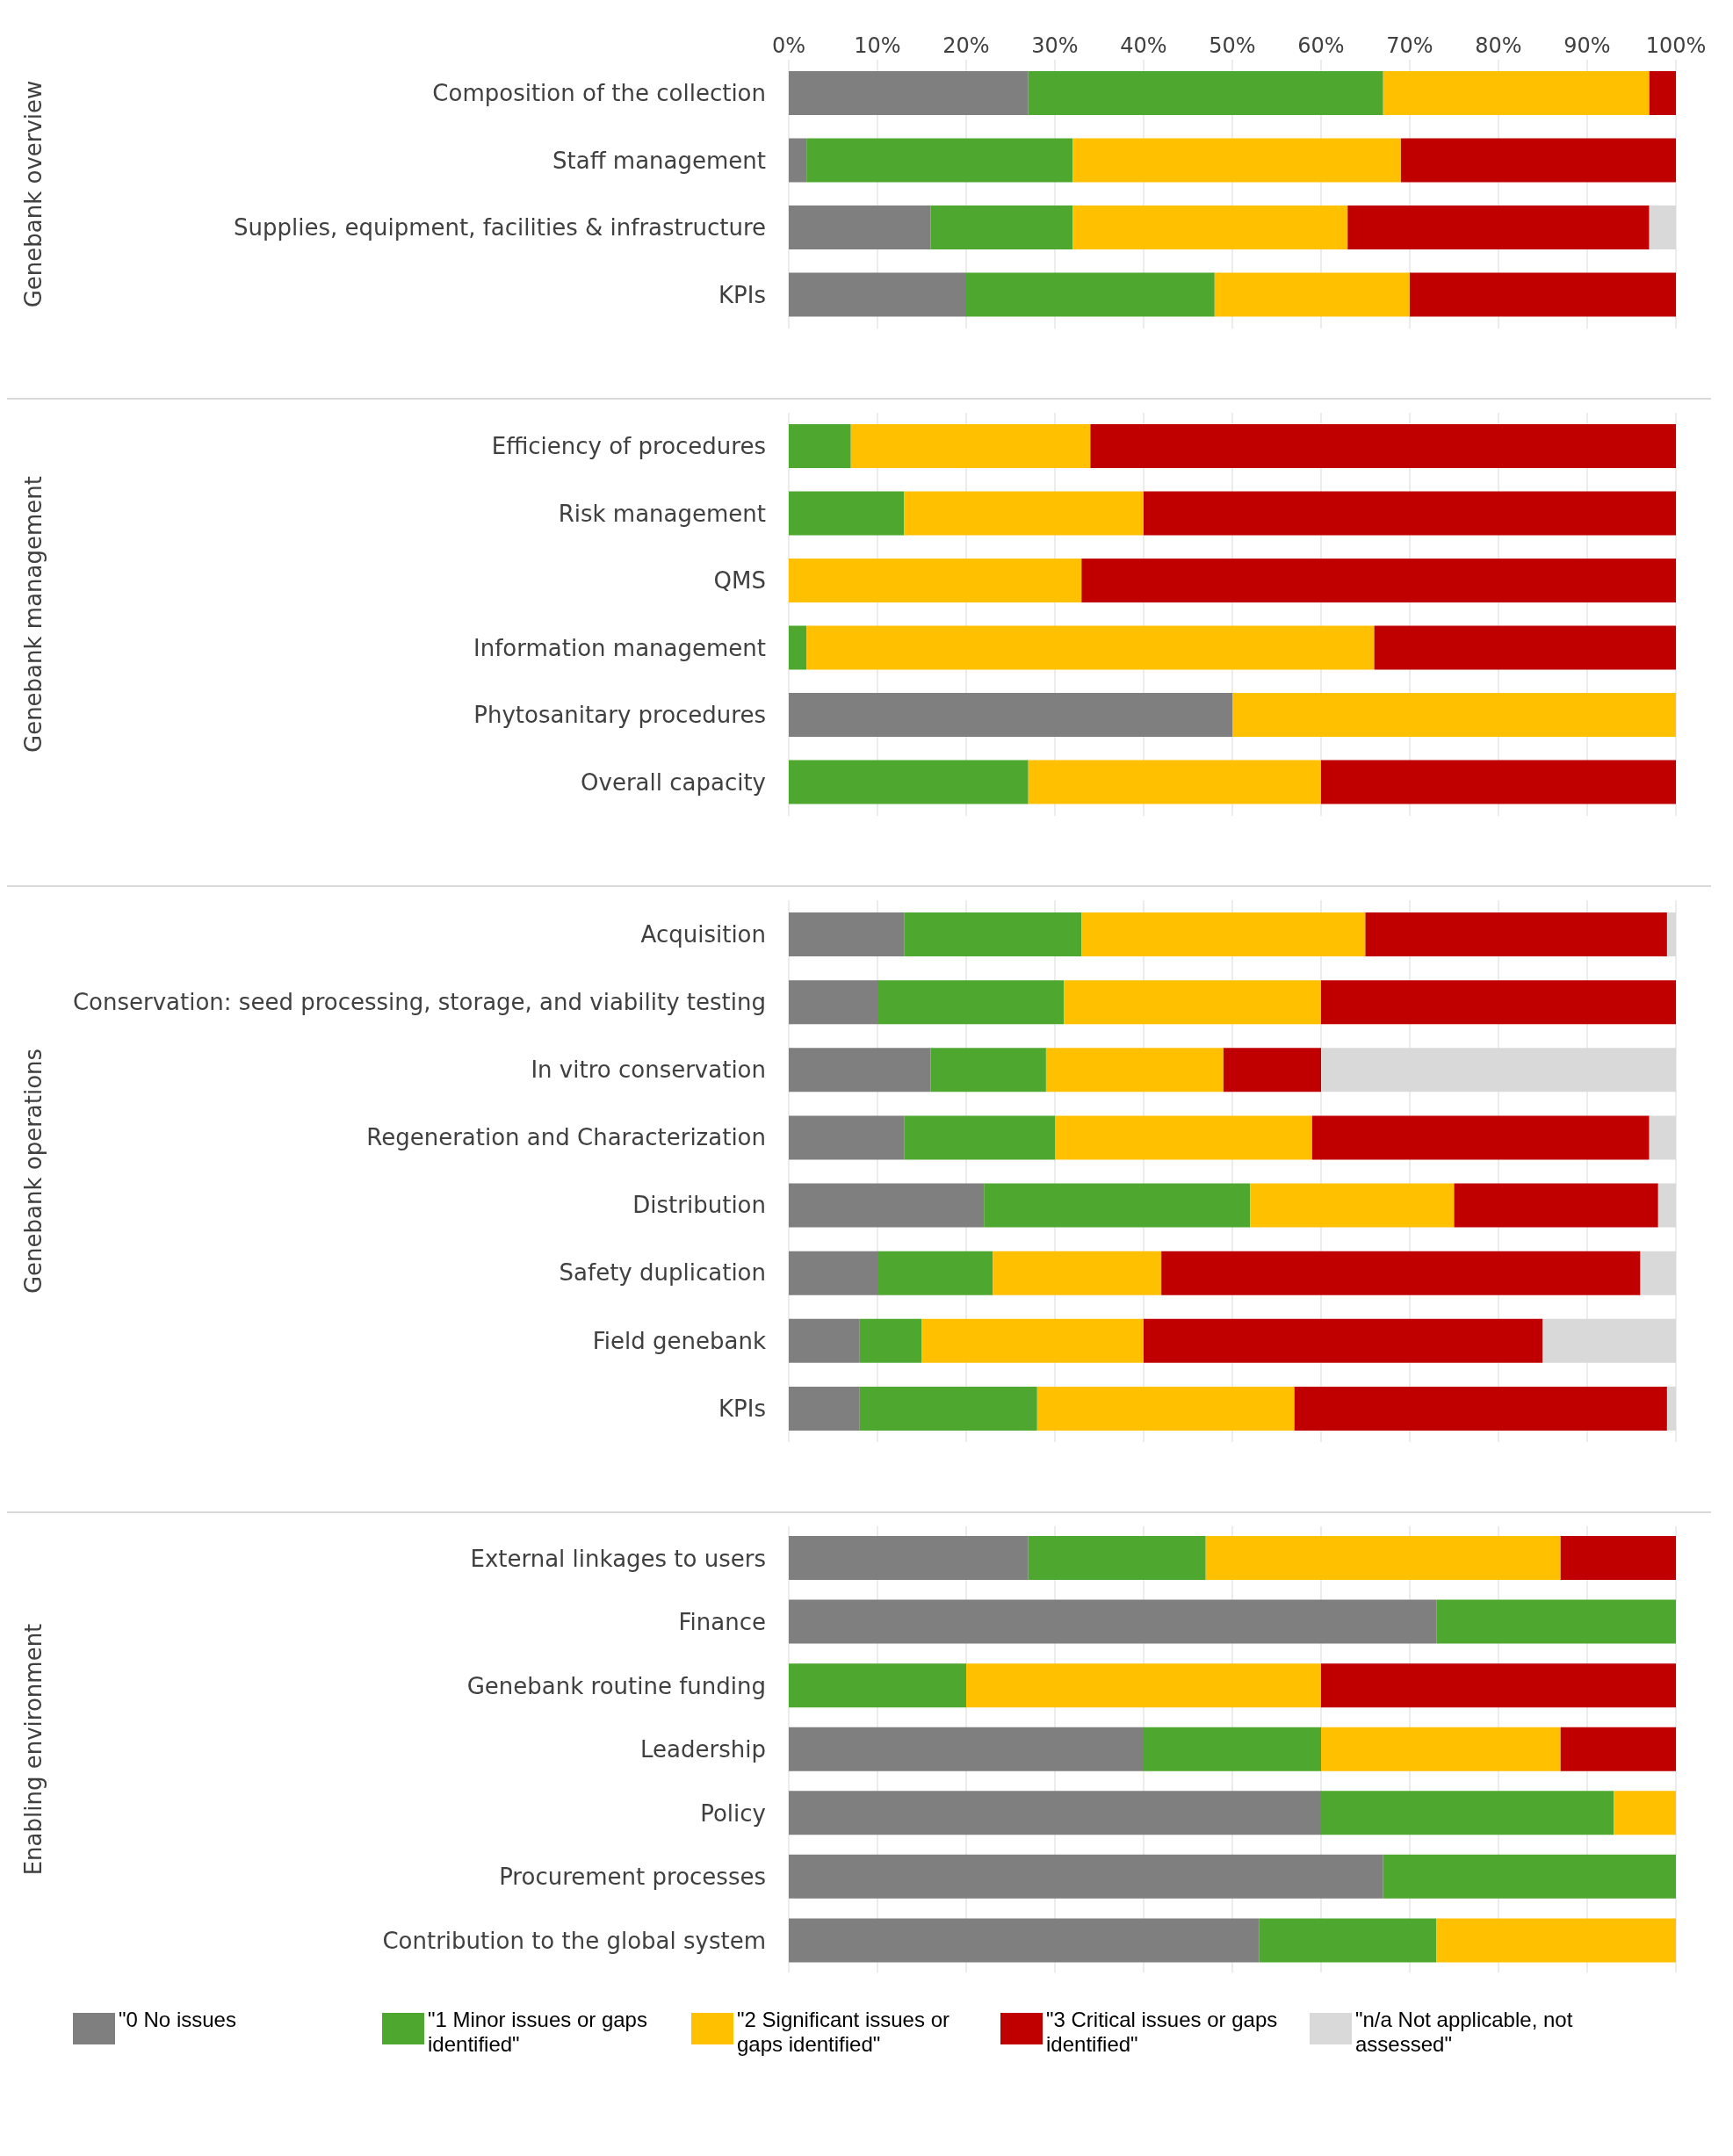 Image resolution: width=1733 pixels, height=2156 pixels. Describe the element at coordinates (33, 1171) in the screenshot. I see `y-axis-title: Genebank operations` at that location.